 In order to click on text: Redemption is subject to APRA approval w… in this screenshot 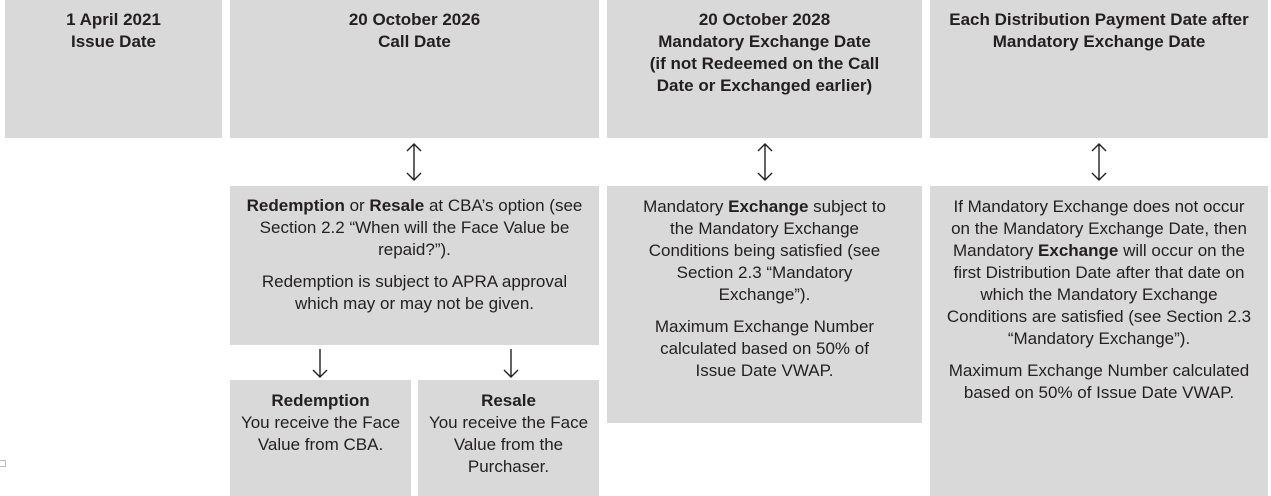, I will do `click(414, 292)`.